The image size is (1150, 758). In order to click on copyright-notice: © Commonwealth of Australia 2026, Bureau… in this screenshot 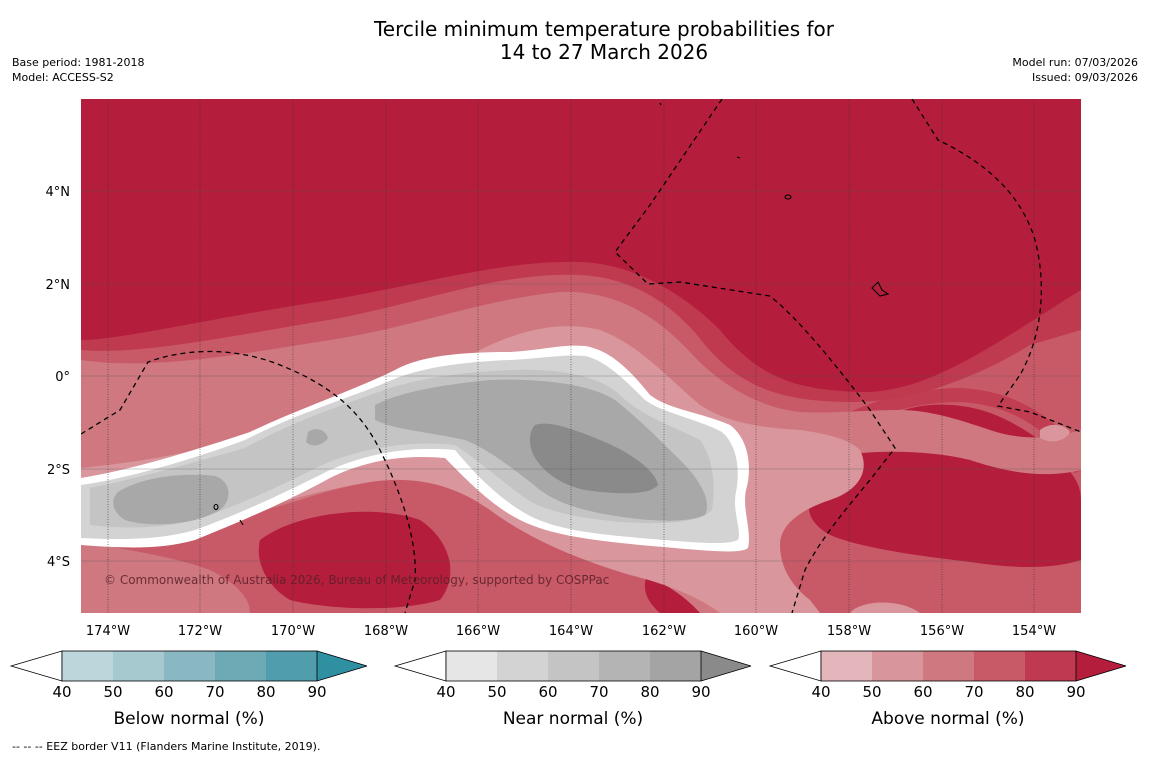, I will do `click(356, 580)`.